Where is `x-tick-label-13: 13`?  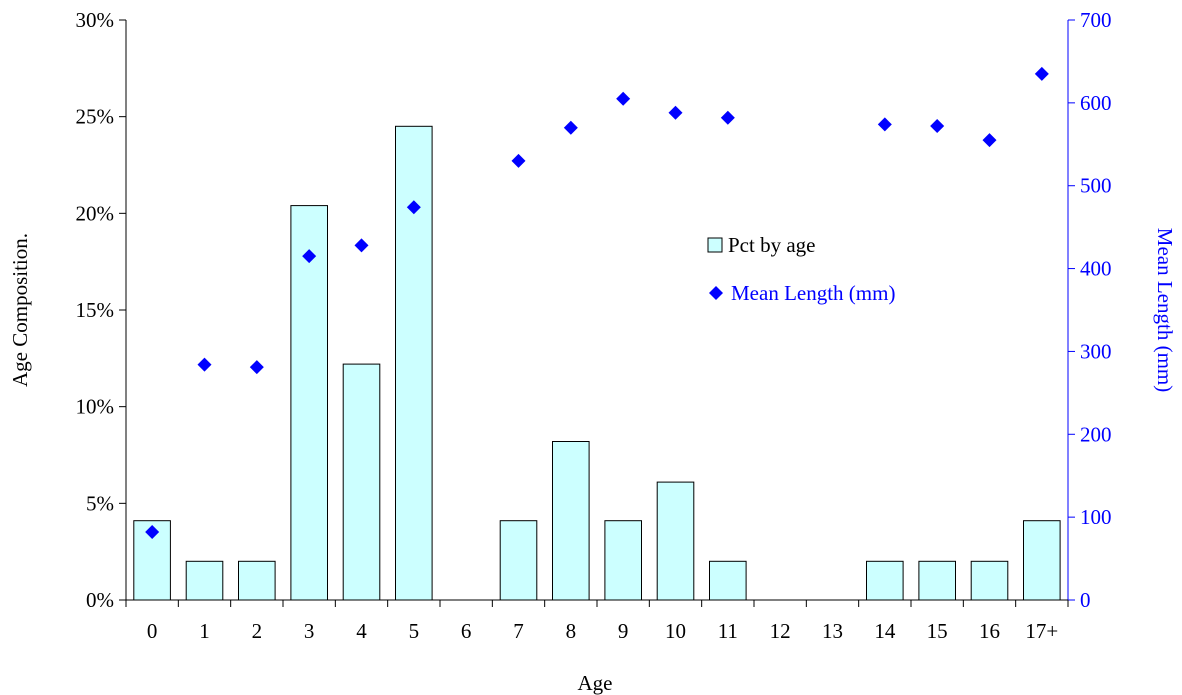
x-tick-label-13: 13 is located at coordinates (832, 631).